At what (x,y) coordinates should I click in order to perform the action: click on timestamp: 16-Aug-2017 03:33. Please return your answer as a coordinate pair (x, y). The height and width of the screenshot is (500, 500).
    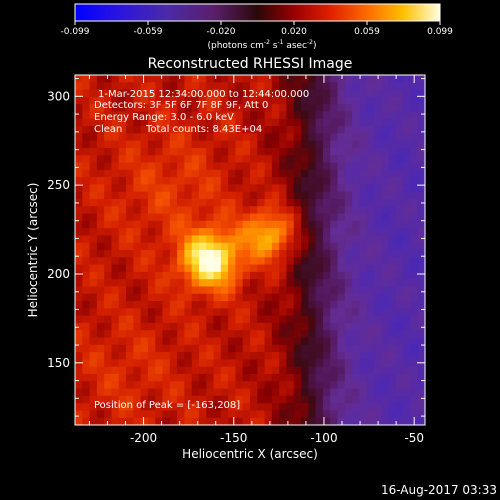
    Looking at the image, I should click on (439, 490).